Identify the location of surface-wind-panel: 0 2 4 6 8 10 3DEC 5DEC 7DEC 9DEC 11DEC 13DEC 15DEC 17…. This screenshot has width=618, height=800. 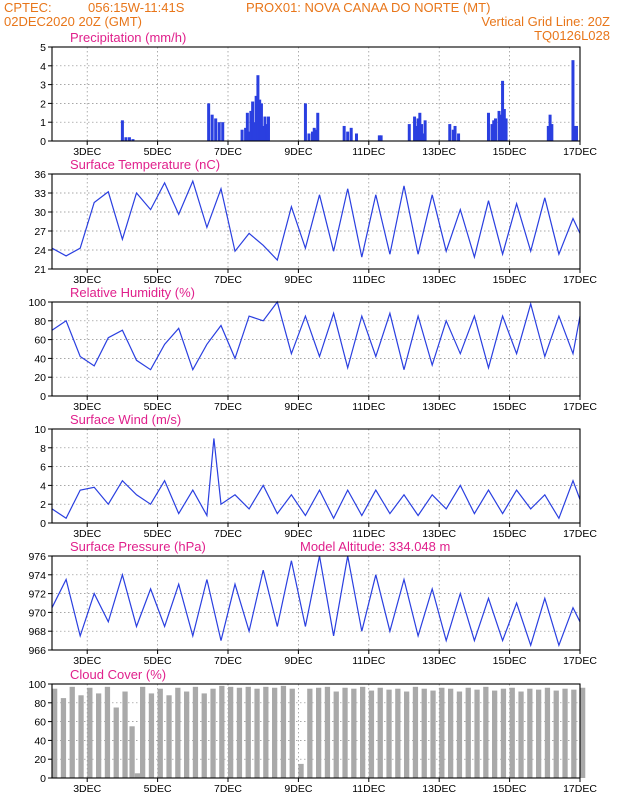
(315, 476).